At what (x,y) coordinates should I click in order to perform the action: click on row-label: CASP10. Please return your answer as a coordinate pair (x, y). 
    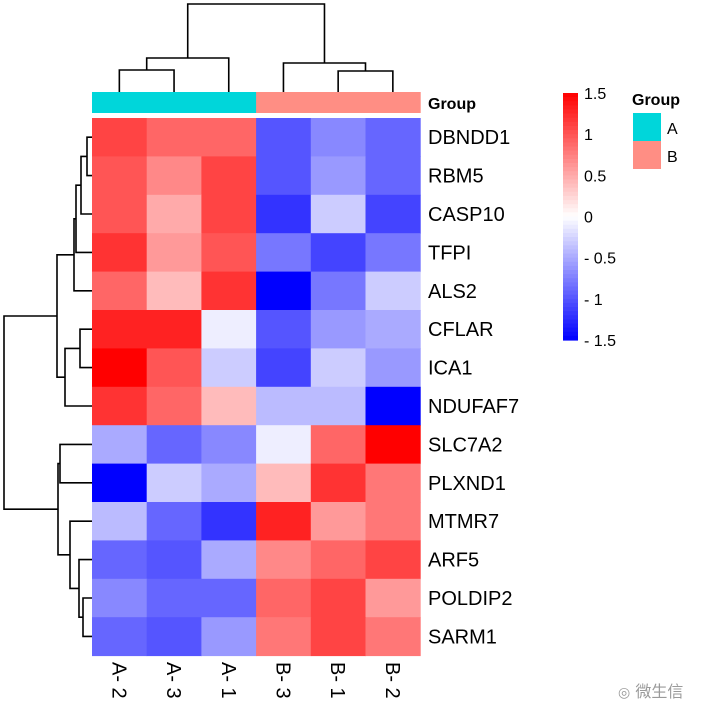
    Looking at the image, I should click on (466, 215).